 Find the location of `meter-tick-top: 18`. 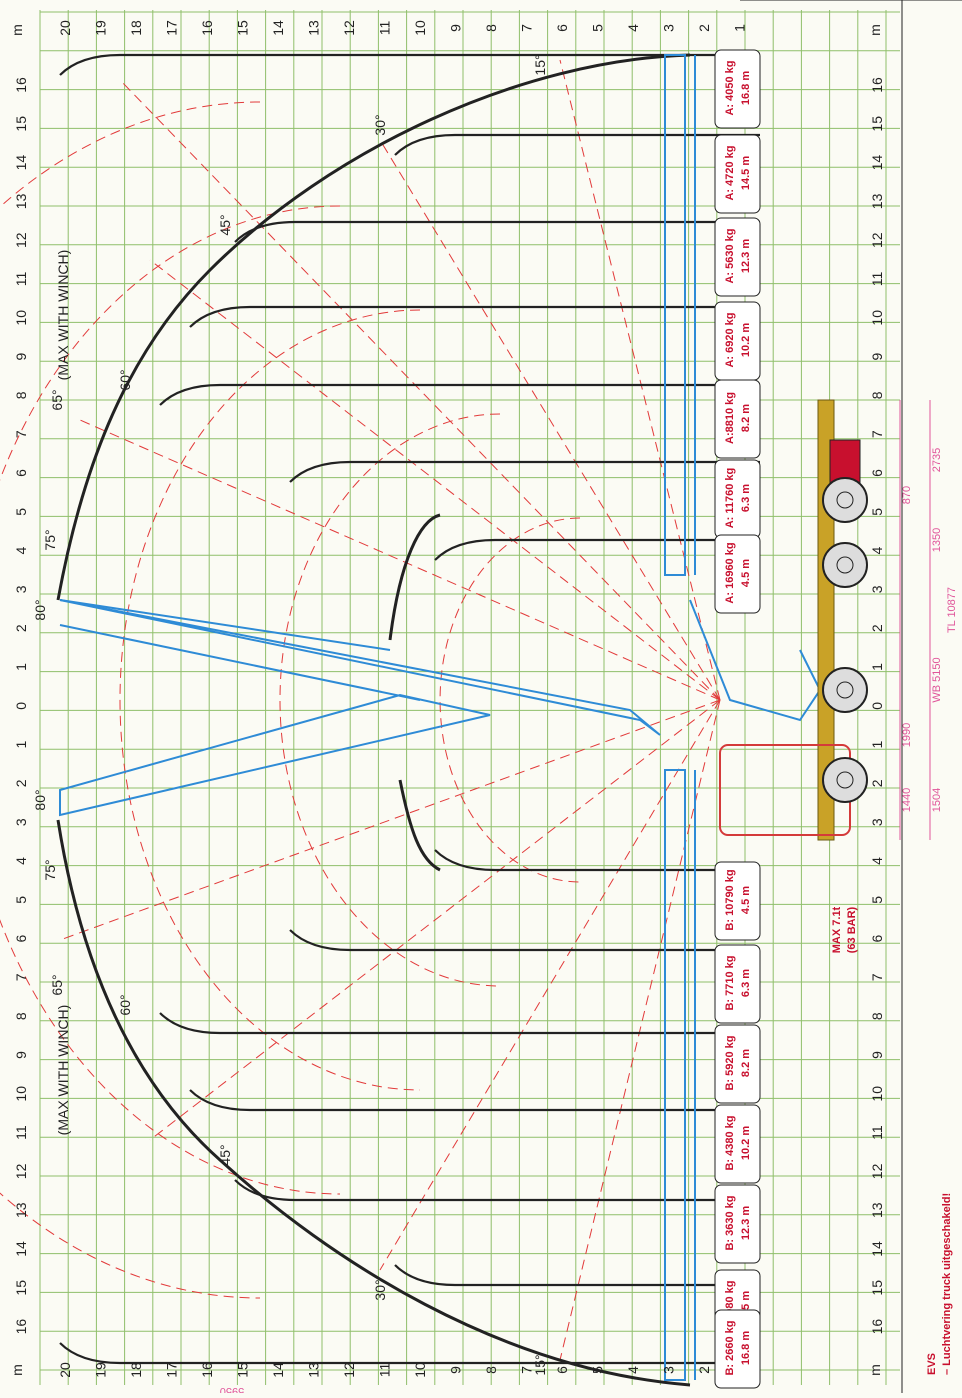

meter-tick-top: 18 is located at coordinates (136, 28).